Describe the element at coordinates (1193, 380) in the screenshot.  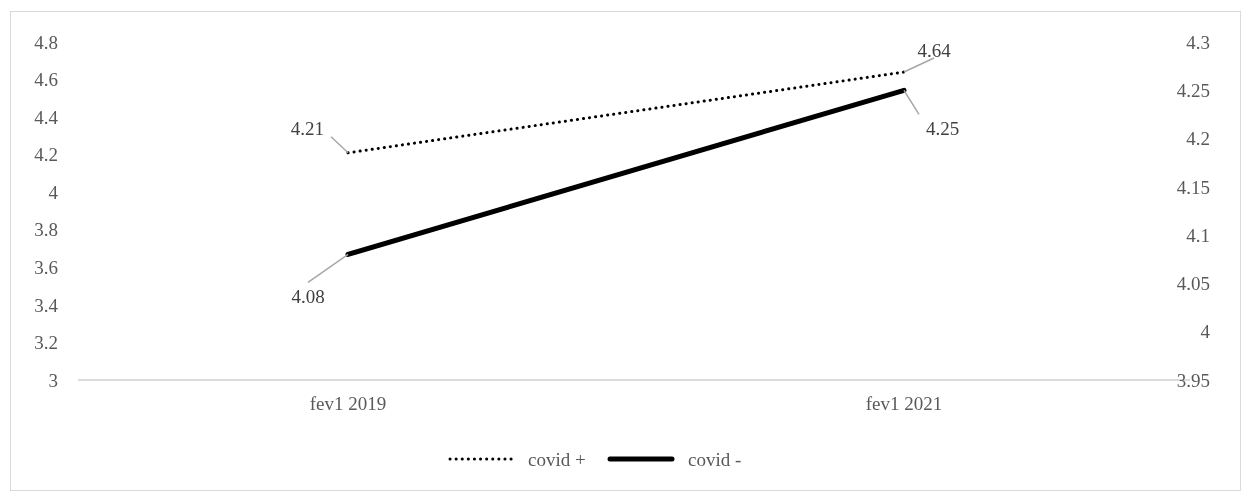
I see `y2-tick-label: 3.95` at that location.